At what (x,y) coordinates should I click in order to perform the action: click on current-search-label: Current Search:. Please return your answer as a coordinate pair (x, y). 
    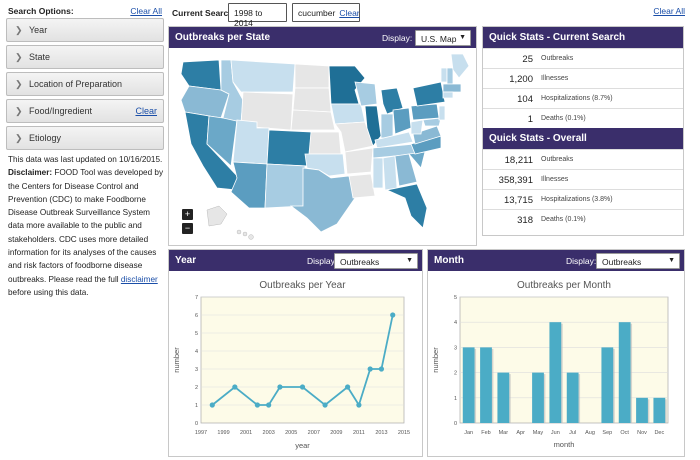
    Looking at the image, I should click on (204, 13).